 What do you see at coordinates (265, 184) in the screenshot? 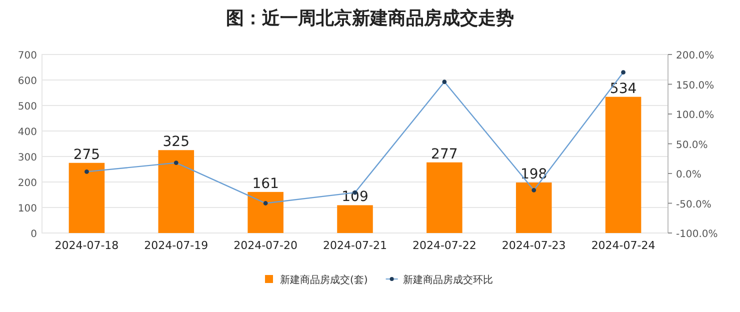
I see `data-label: 161` at bounding box center [265, 184].